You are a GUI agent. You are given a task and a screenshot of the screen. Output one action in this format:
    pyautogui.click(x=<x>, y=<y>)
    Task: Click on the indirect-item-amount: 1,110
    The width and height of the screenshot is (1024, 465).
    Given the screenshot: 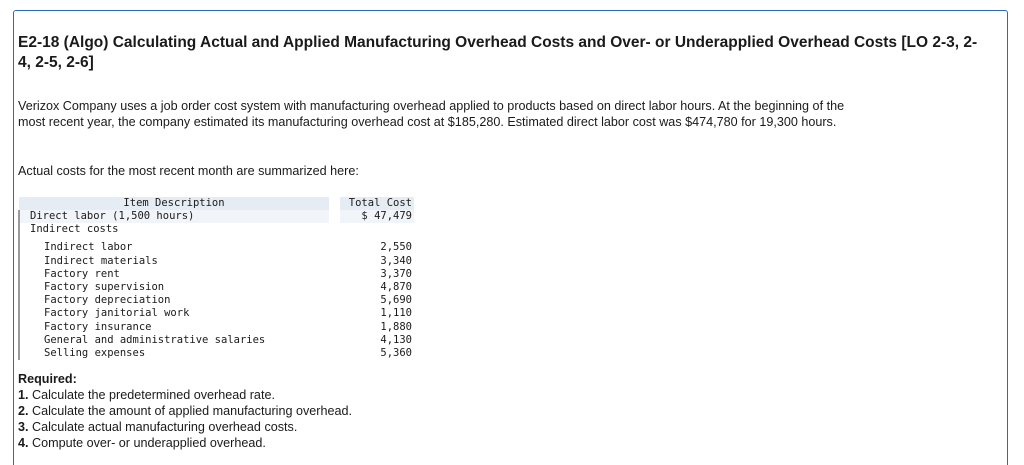 What is the action you would take?
    pyautogui.click(x=396, y=313)
    